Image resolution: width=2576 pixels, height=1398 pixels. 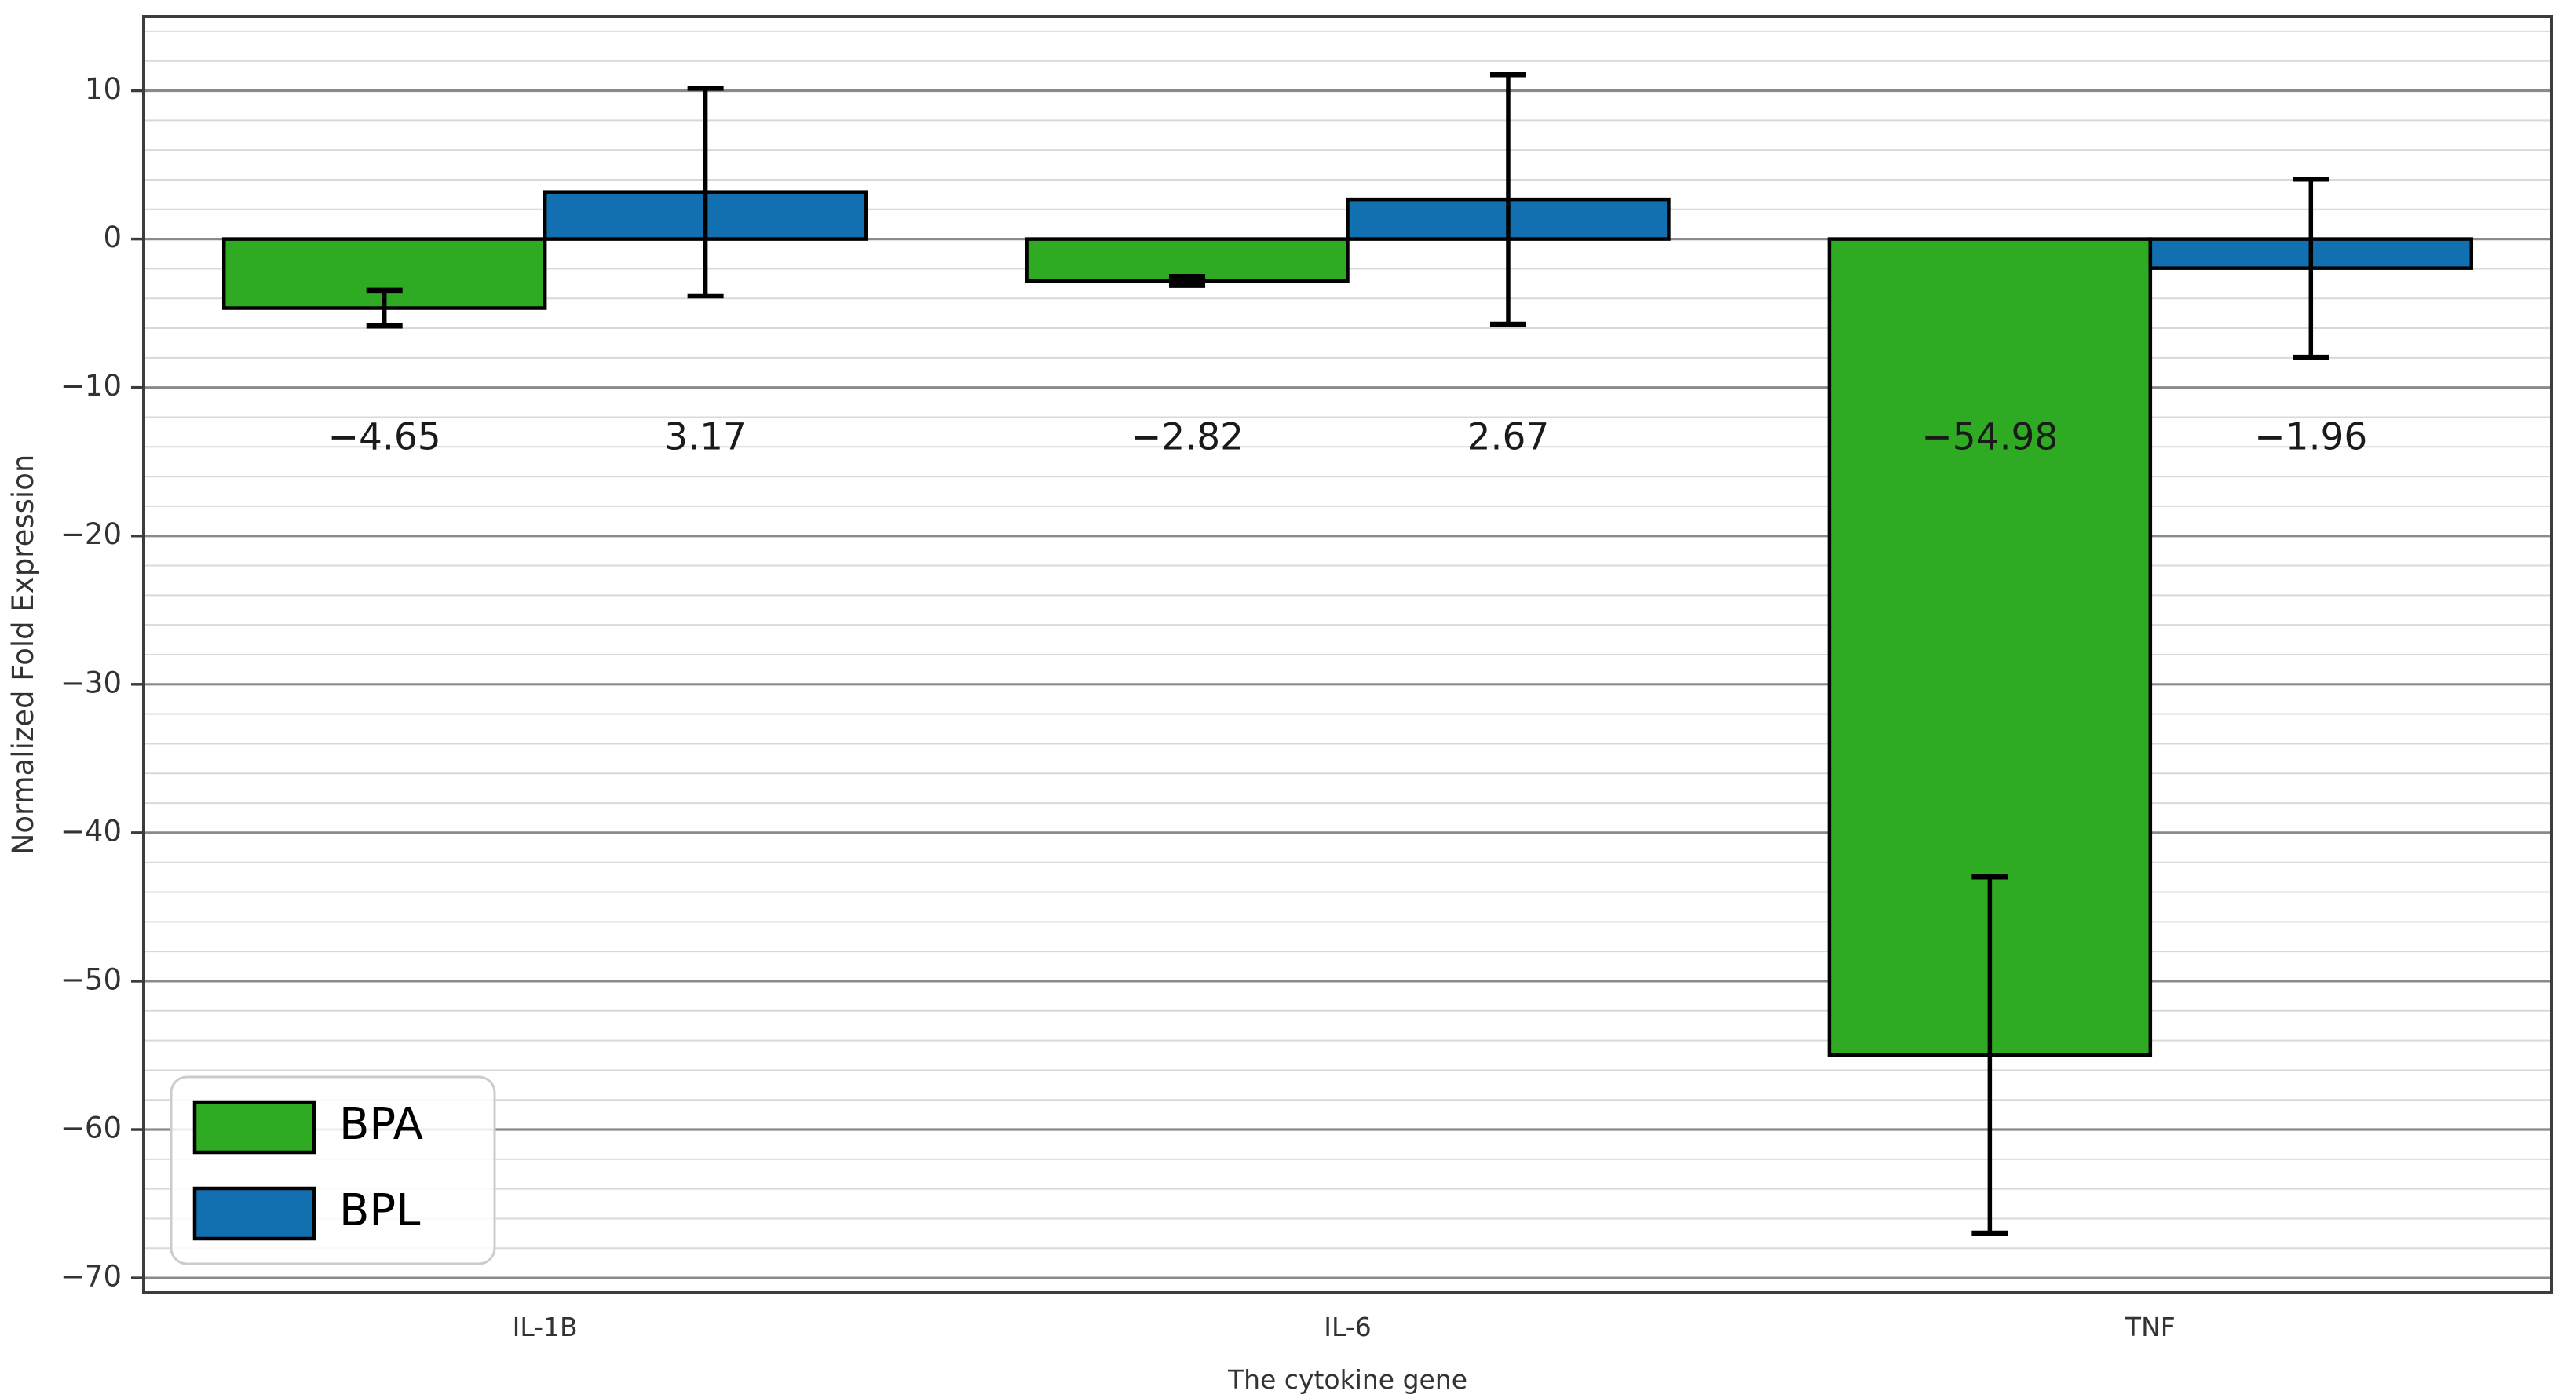 I want to click on legend-swatch-BPA, so click(x=254, y=1127).